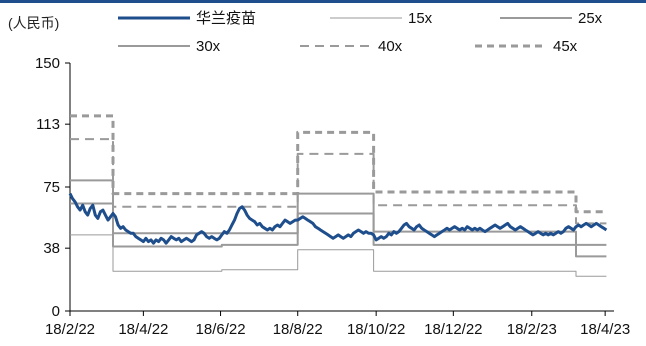 The image size is (646, 346). What do you see at coordinates (360, 32) in the screenshot?
I see `legend: 华兰疫苗 15x 25x 30x 40x 45x` at bounding box center [360, 32].